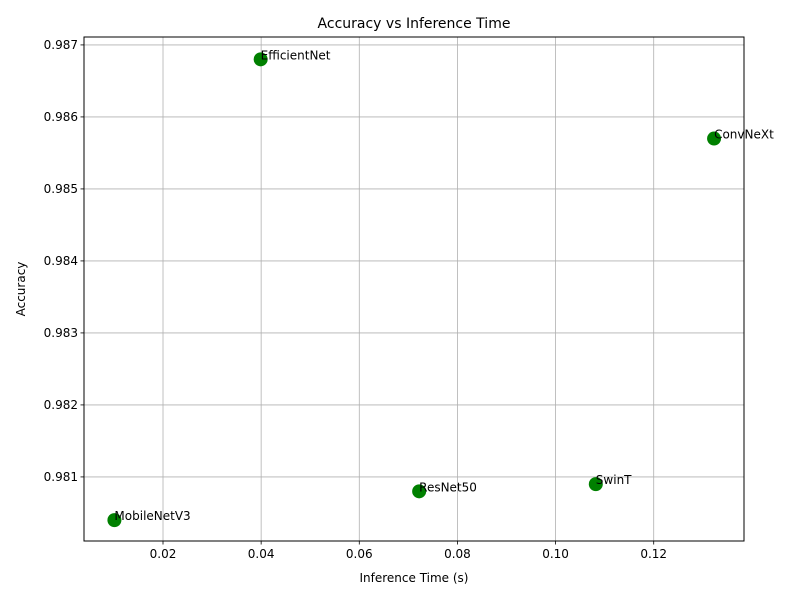  What do you see at coordinates (261, 554) in the screenshot?
I see `x-tick-label: 0.04` at bounding box center [261, 554].